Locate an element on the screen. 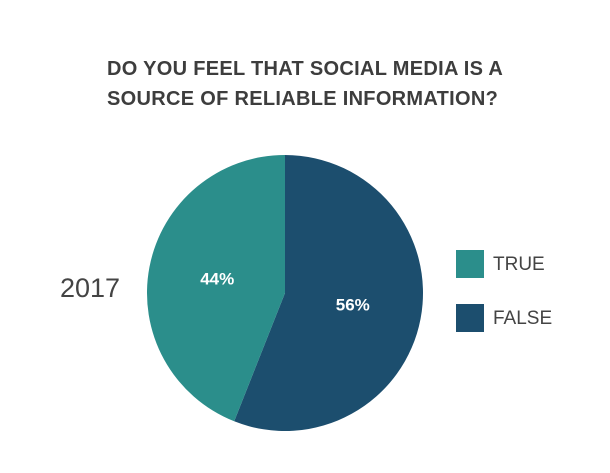 The width and height of the screenshot is (610, 473). year-label: 2017 is located at coordinates (90, 288).